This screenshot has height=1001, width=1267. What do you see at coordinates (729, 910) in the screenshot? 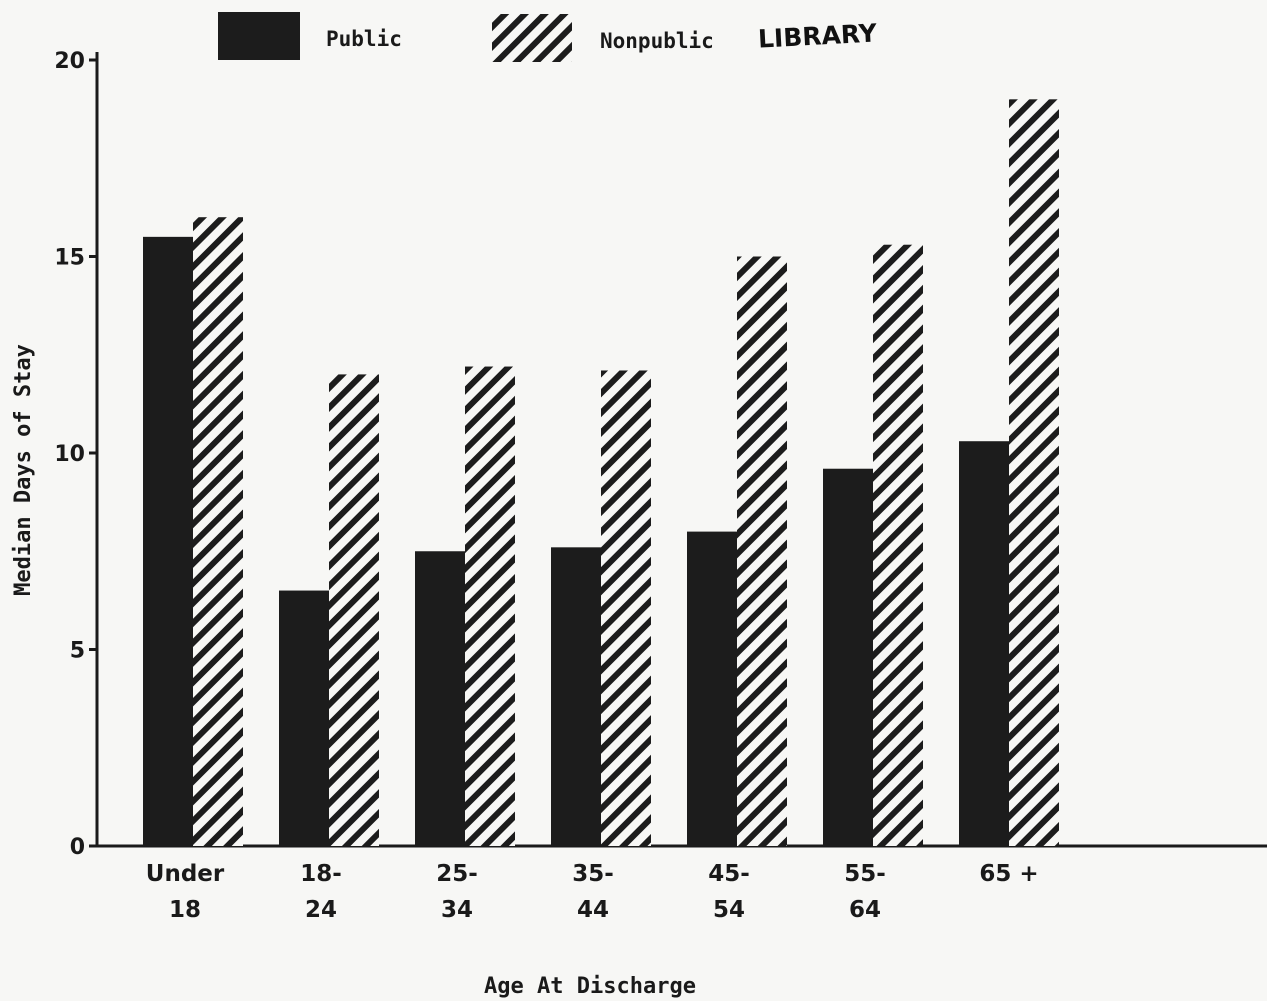
I see `x-tick-label: 54` at bounding box center [729, 910].